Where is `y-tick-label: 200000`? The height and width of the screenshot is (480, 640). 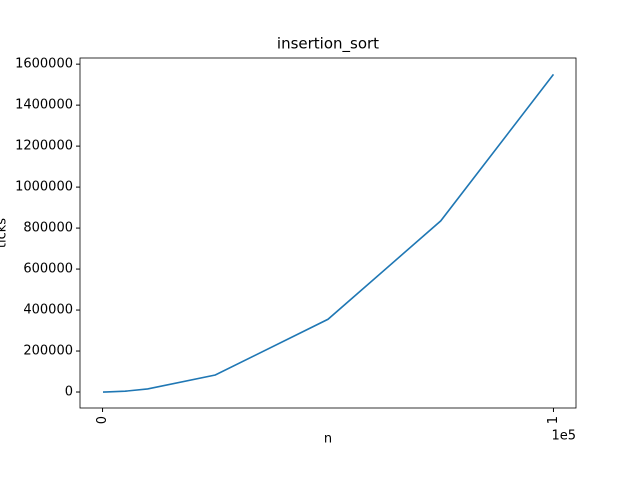
y-tick-label: 200000 is located at coordinates (48, 351).